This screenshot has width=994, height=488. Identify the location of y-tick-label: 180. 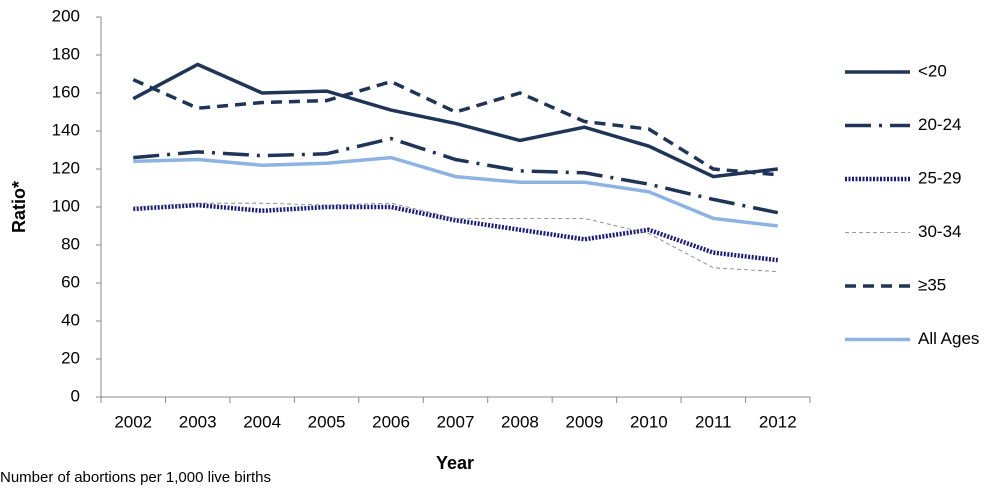
(66, 53).